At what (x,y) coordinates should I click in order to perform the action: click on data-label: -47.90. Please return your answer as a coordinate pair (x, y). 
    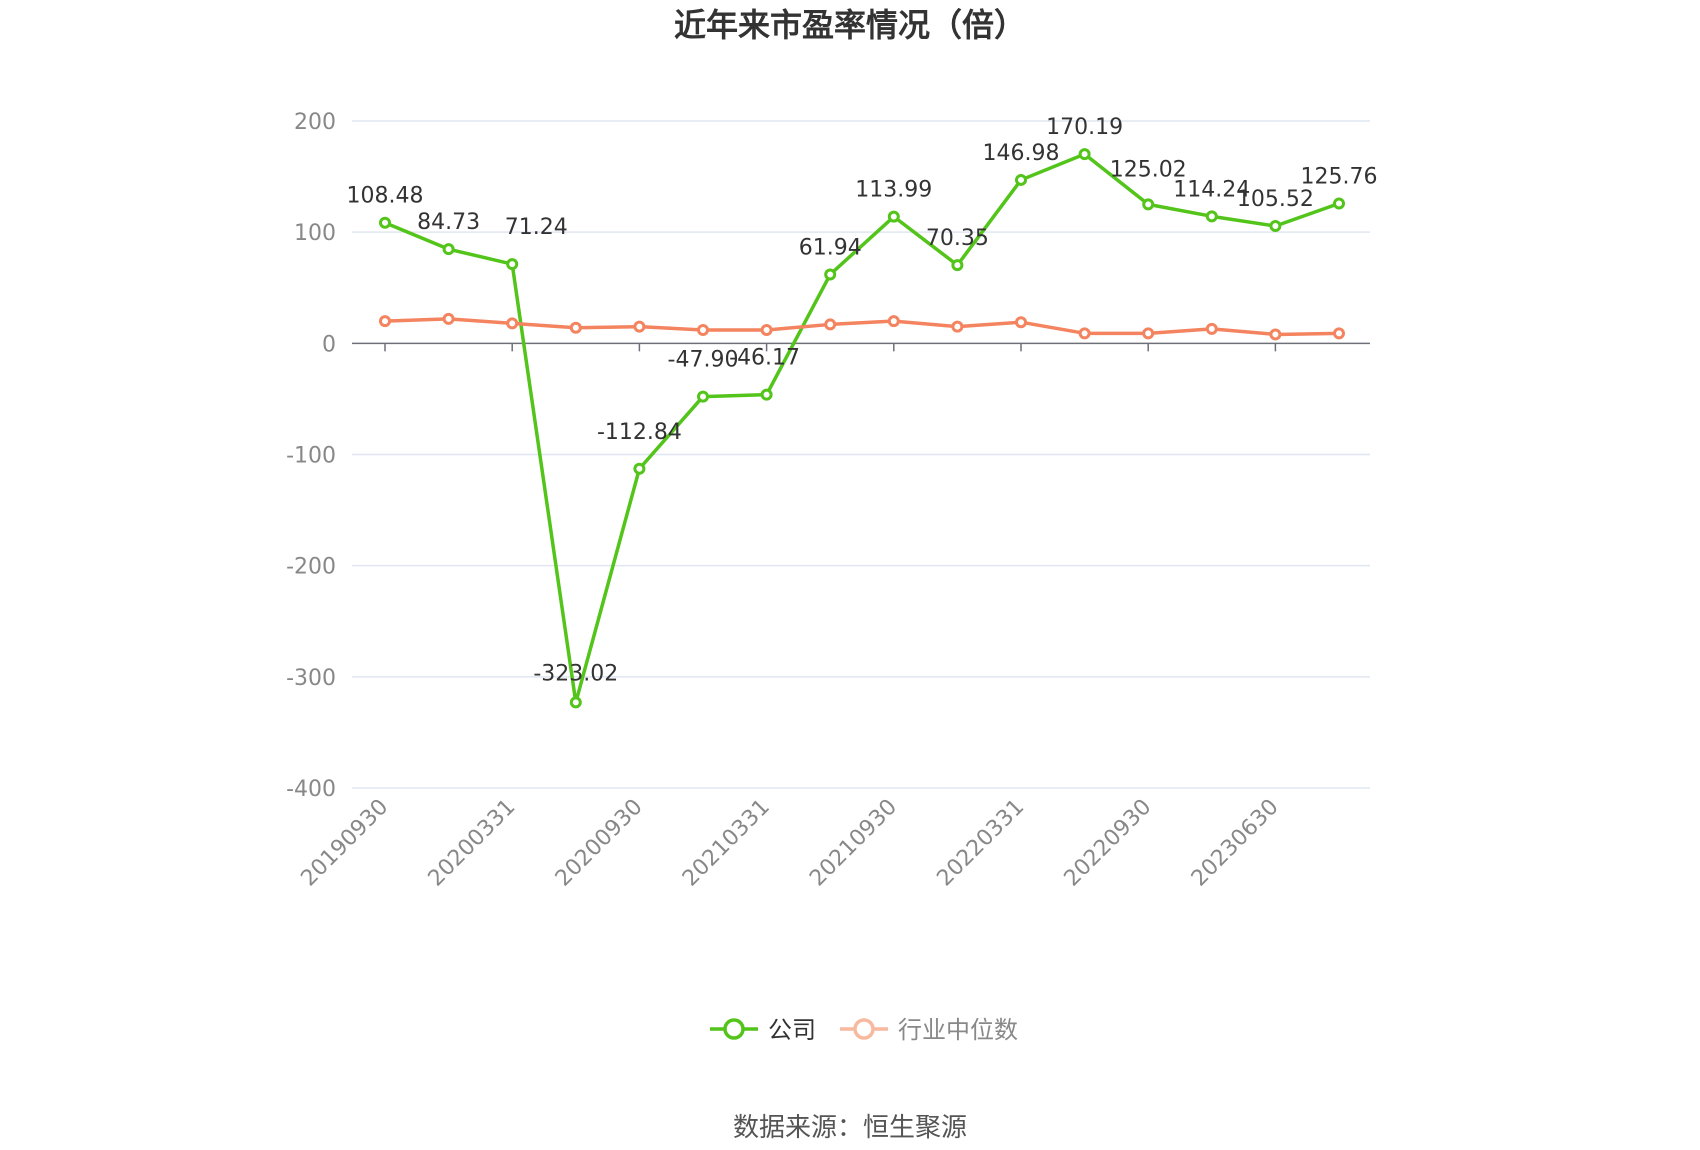
    Looking at the image, I should click on (703, 360).